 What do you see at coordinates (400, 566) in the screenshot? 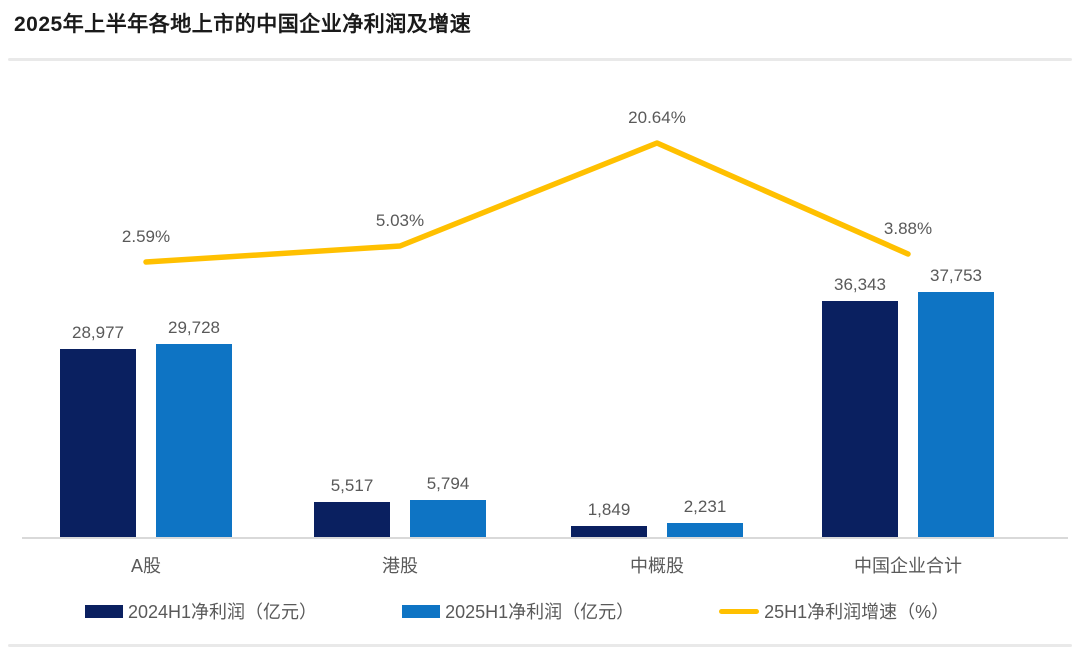
I see `category-label-港股: 港股` at bounding box center [400, 566].